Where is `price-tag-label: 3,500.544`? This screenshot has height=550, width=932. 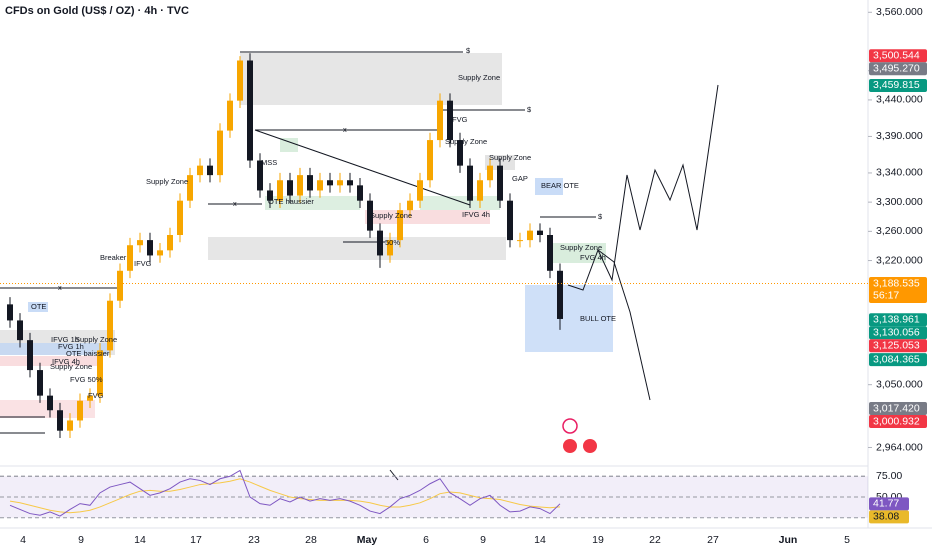 price-tag-label: 3,500.544 is located at coordinates (896, 55).